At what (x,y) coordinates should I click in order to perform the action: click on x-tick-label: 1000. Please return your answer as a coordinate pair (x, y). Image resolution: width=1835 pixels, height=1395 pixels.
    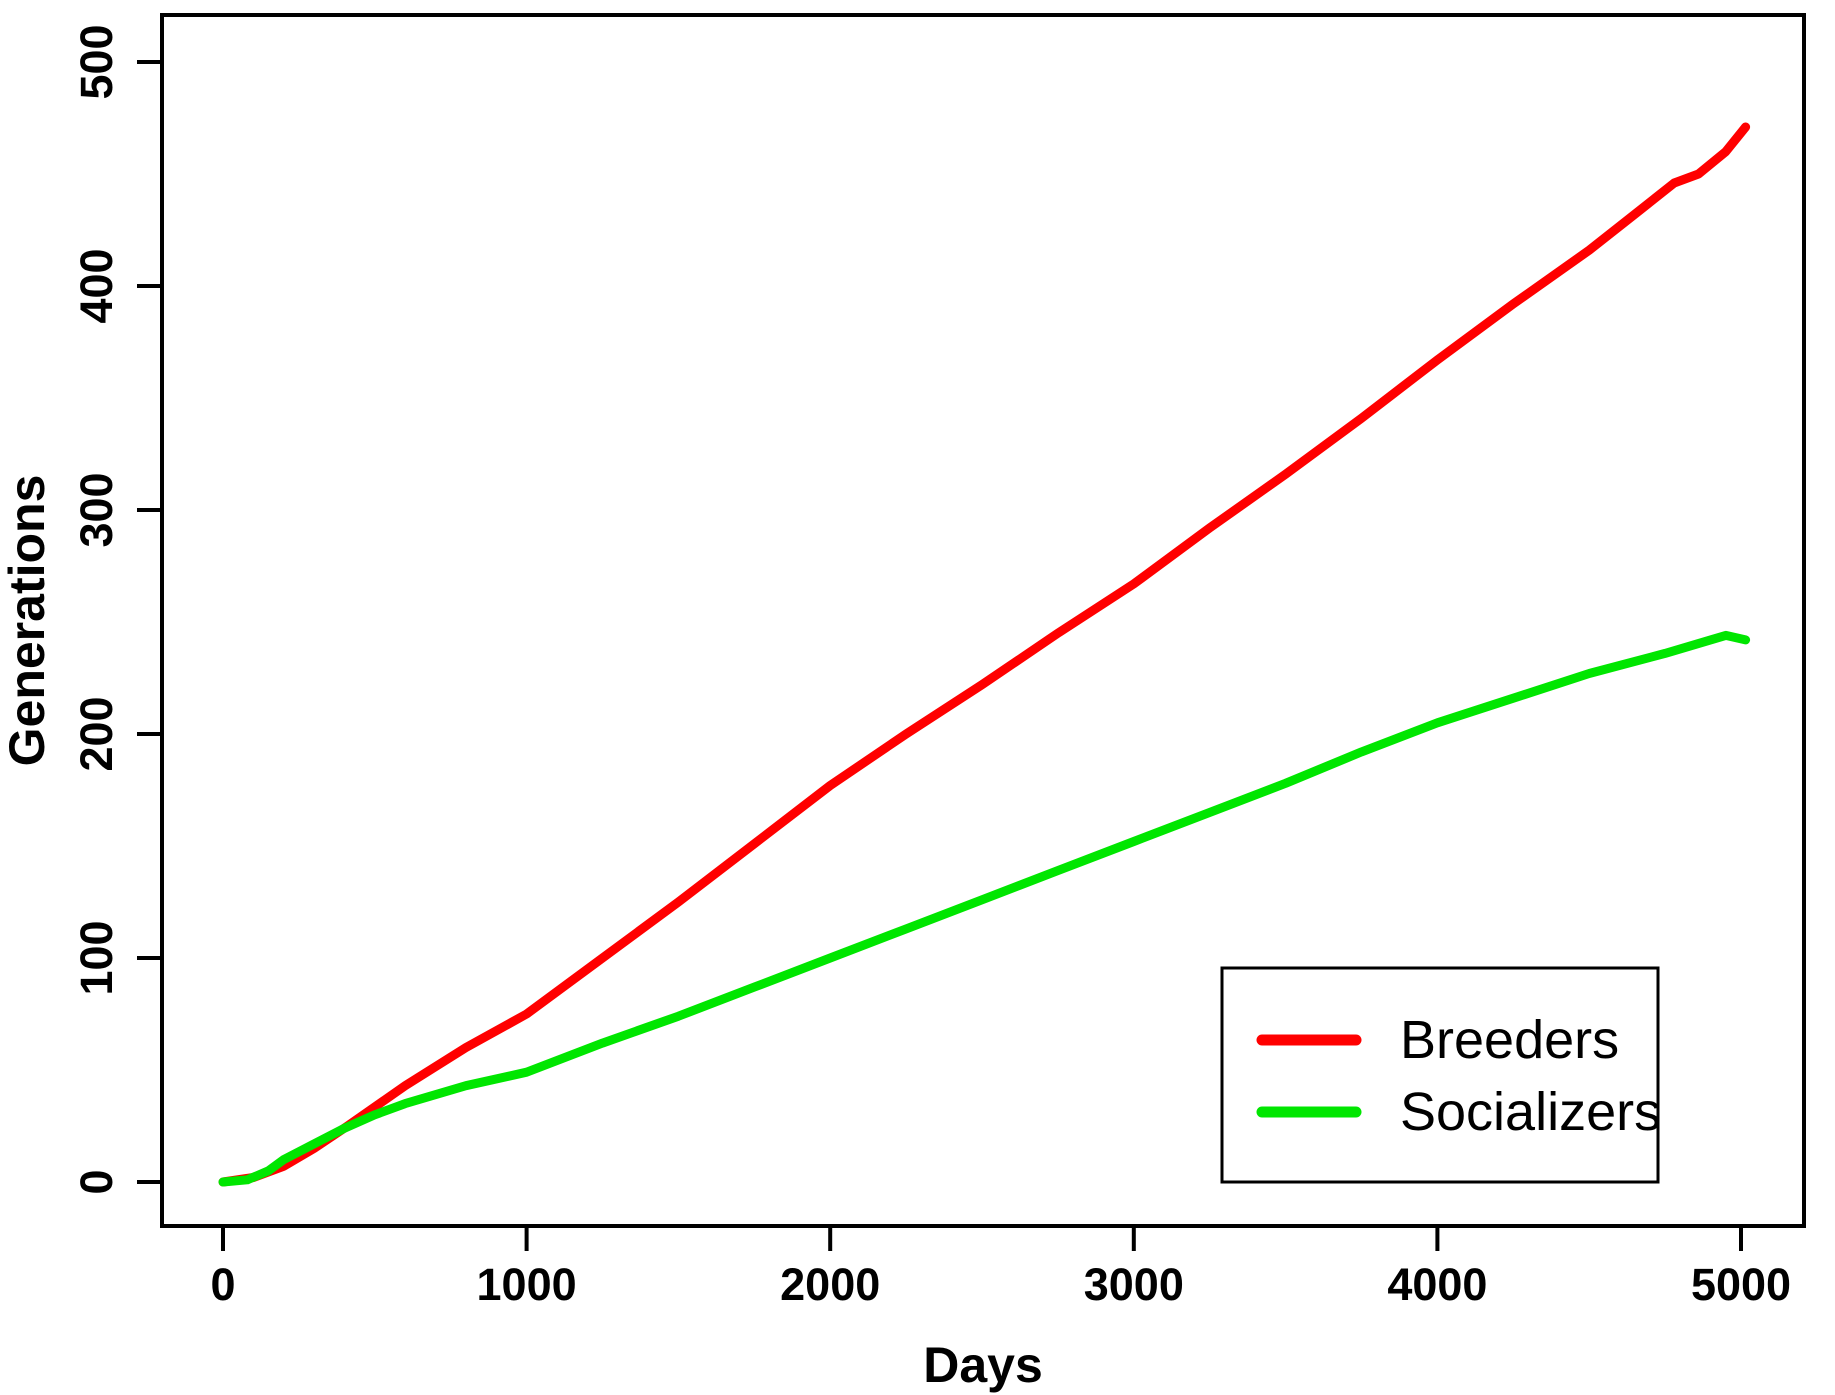
    Looking at the image, I should click on (527, 1284).